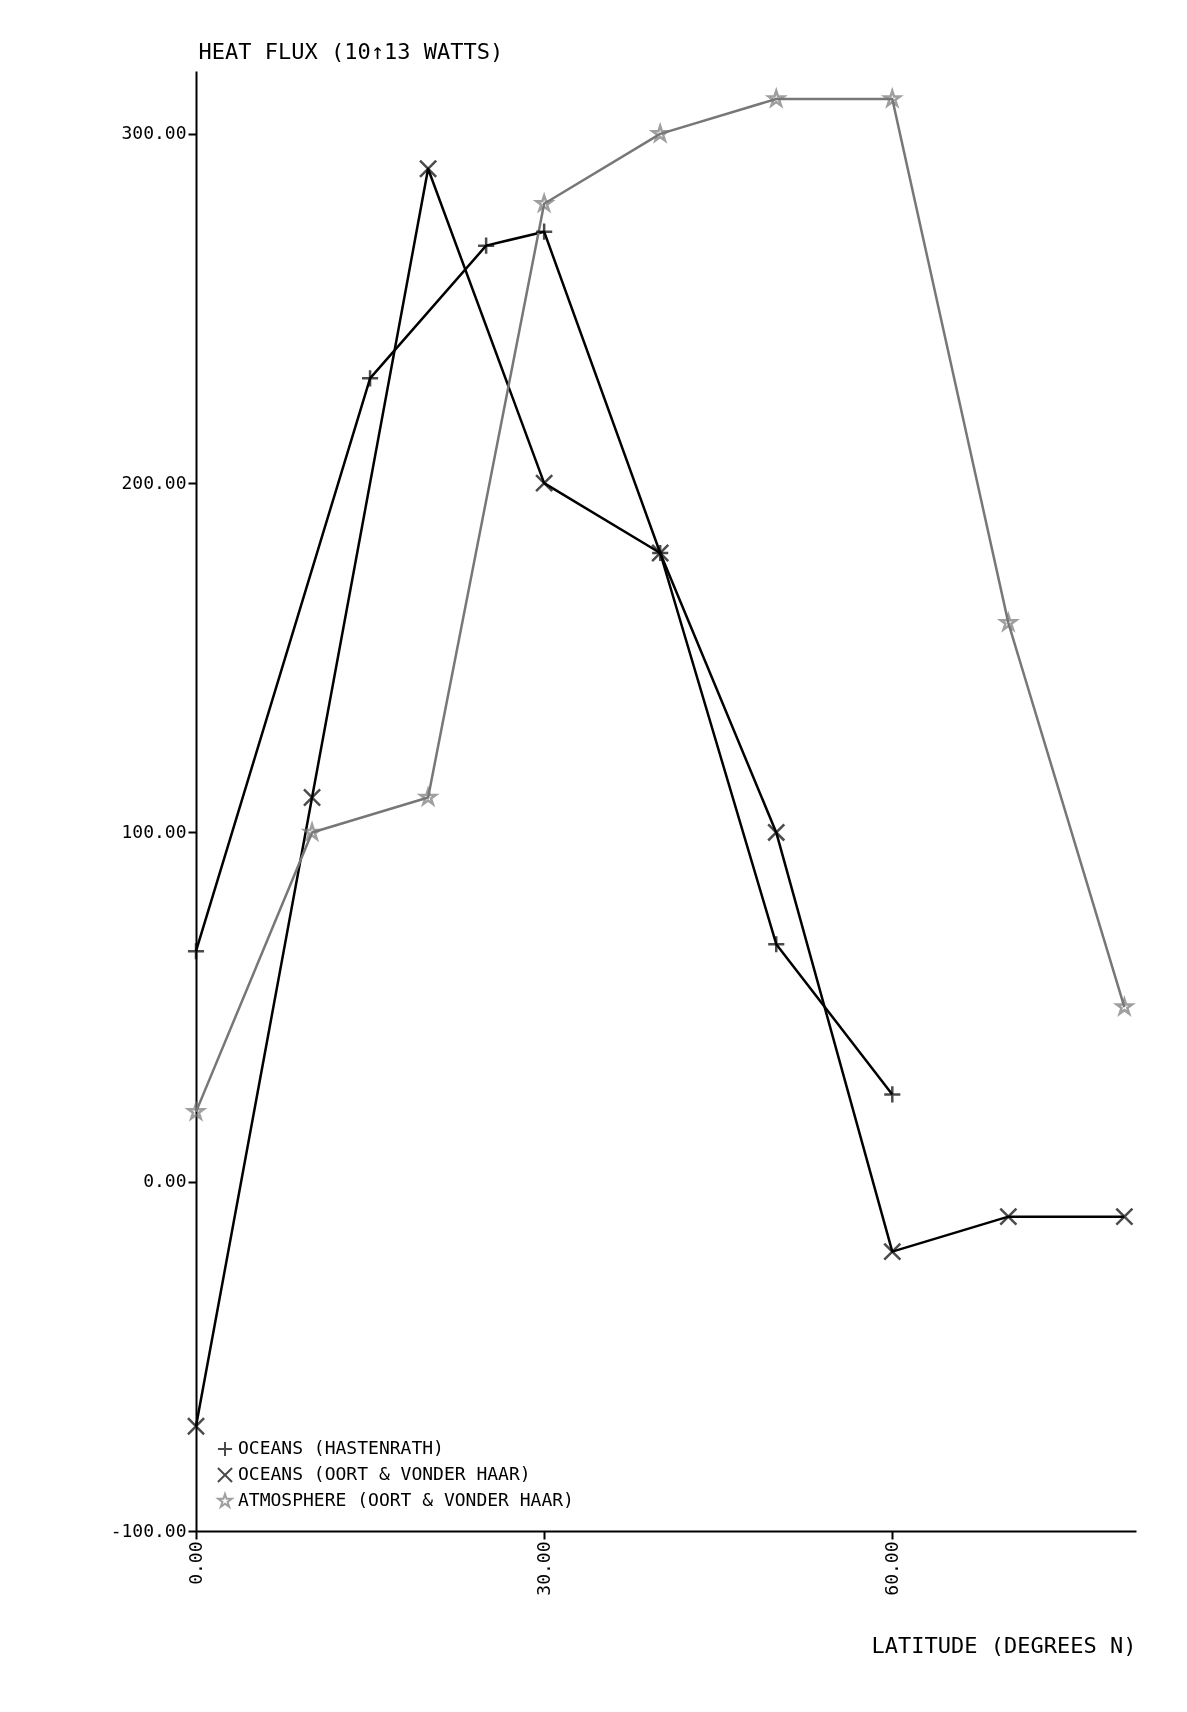 Image resolution: width=1187 pixels, height=1712 pixels. Describe the element at coordinates (154, 482) in the screenshot. I see `y-tick-label: 200.00` at that location.